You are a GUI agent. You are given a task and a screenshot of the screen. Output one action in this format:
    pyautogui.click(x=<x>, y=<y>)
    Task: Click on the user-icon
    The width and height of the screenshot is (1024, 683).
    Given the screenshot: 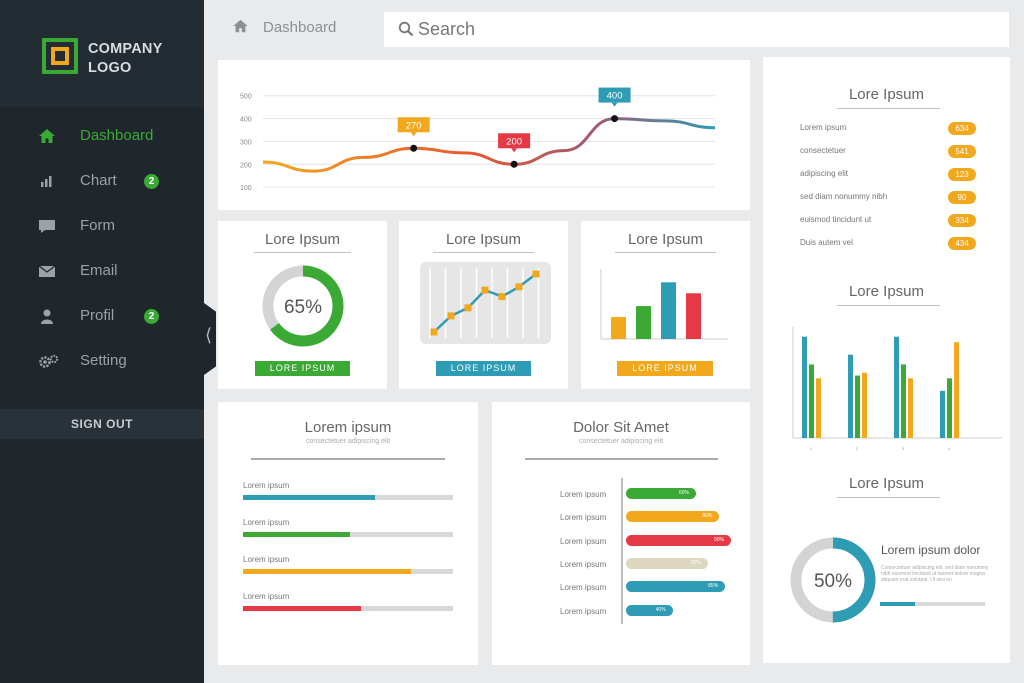 What is the action you would take?
    pyautogui.click(x=47, y=316)
    